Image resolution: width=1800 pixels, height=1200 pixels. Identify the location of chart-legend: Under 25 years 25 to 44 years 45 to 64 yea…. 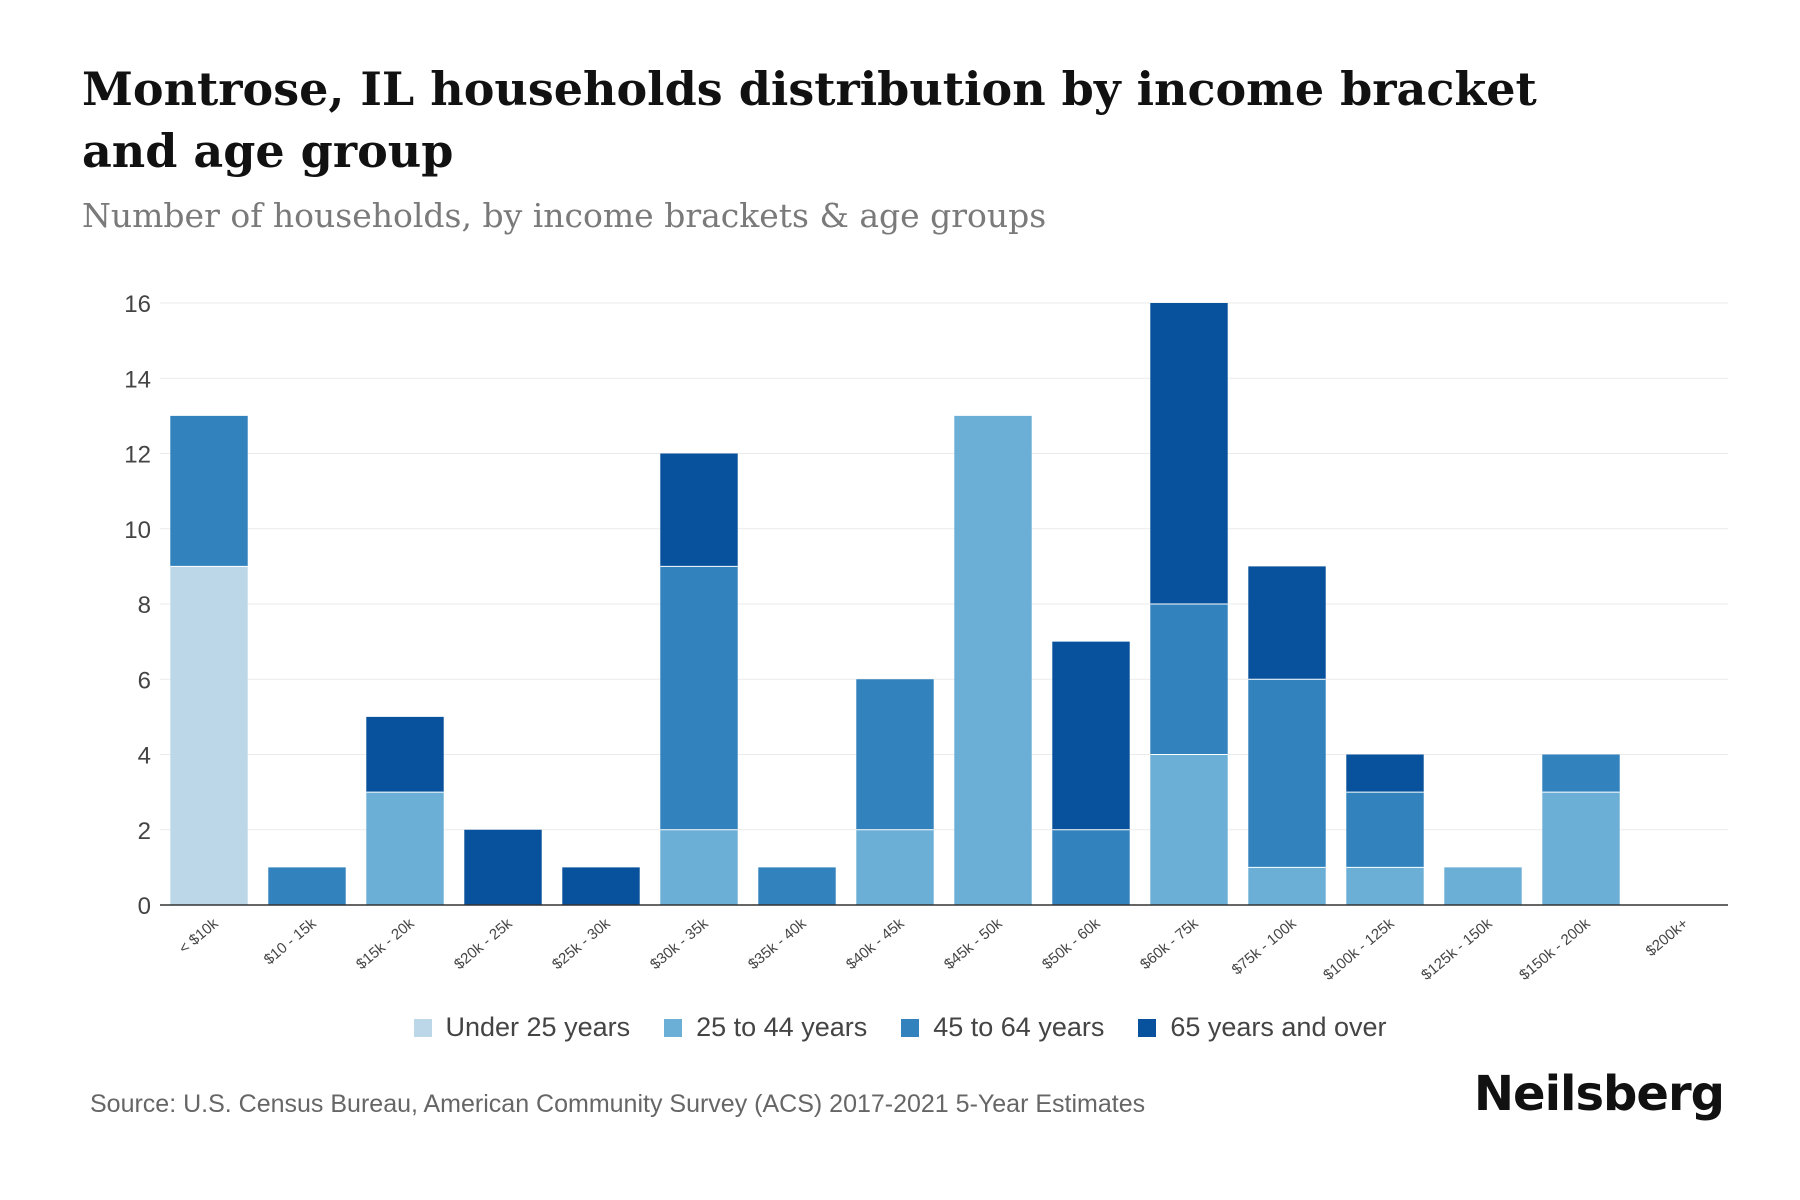
(900, 1027).